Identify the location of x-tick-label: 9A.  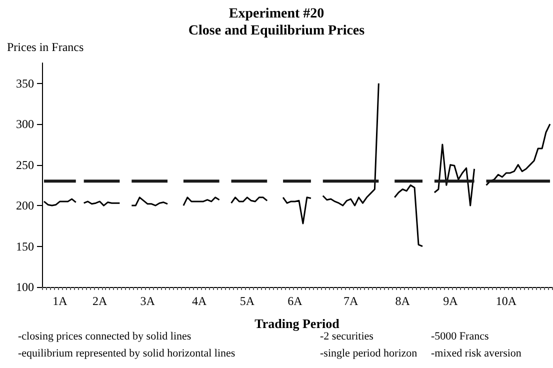
(450, 301).